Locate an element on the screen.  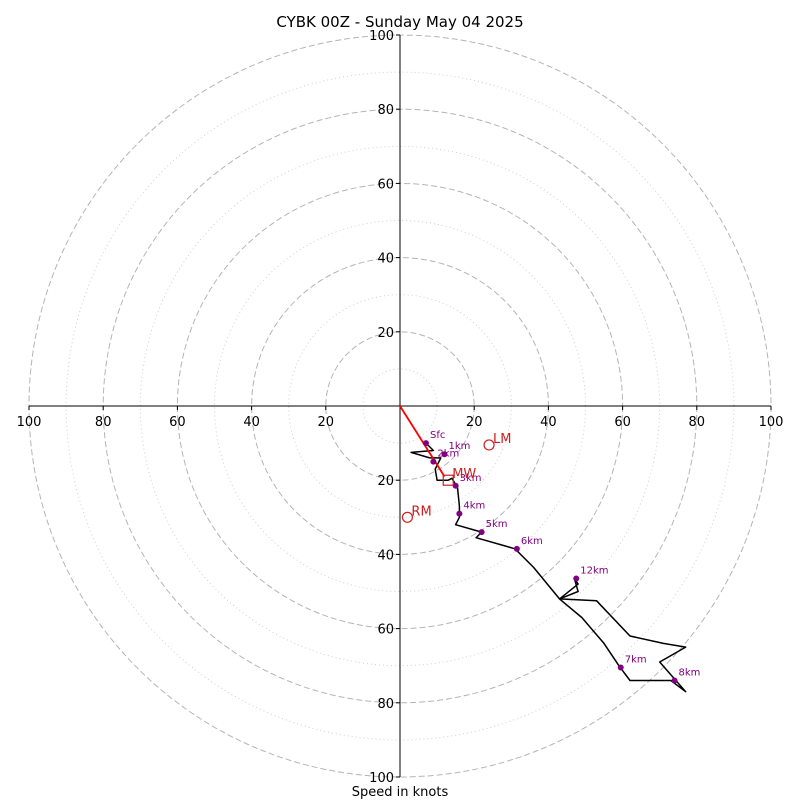
height-point-label: 7km is located at coordinates (636, 660).